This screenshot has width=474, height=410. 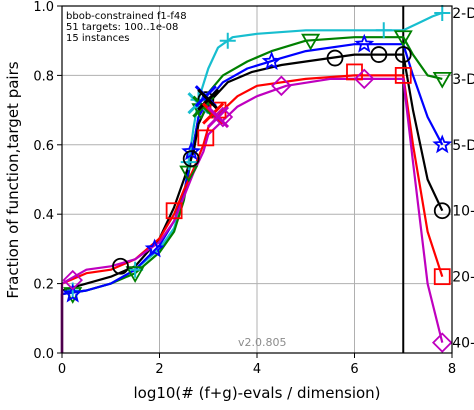 I want to click on x-tick-label: 8, so click(x=452, y=369).